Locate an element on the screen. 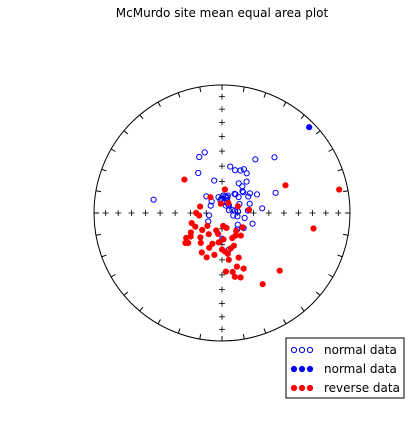 The width and height of the screenshot is (417, 426). legend: normal data normal data reverse data is located at coordinates (345, 368).